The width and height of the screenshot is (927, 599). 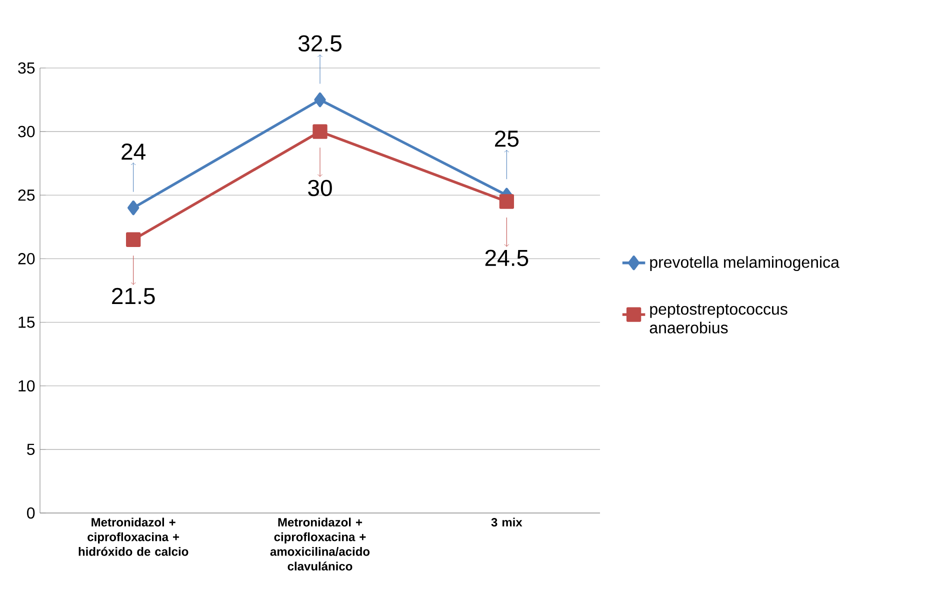 What do you see at coordinates (133, 296) in the screenshot?
I see `data-label: 21.5` at bounding box center [133, 296].